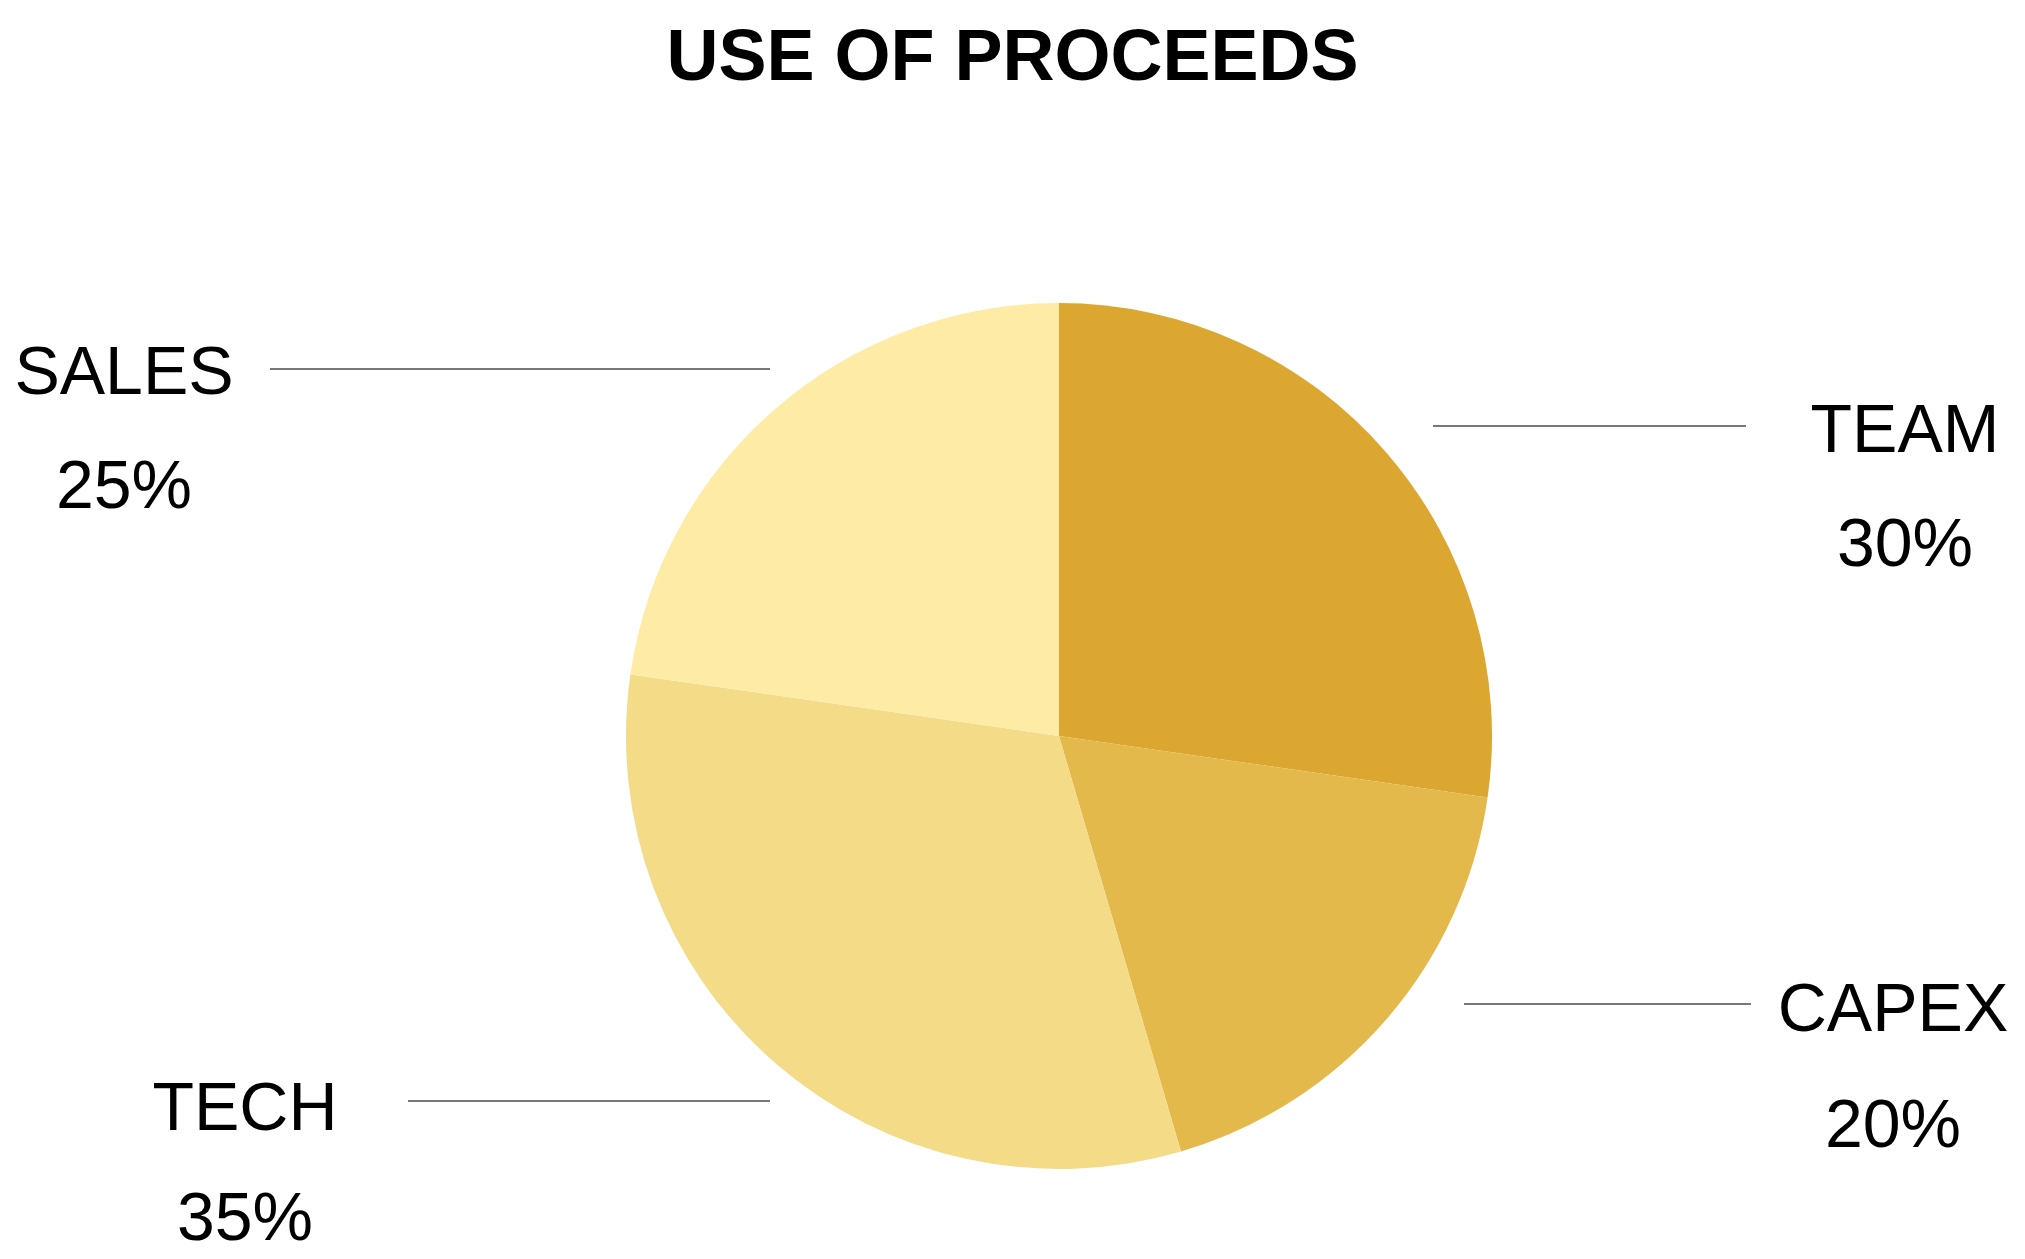 This screenshot has width=2025, height=1259. I want to click on data-label: 20%, so click(1893, 1123).